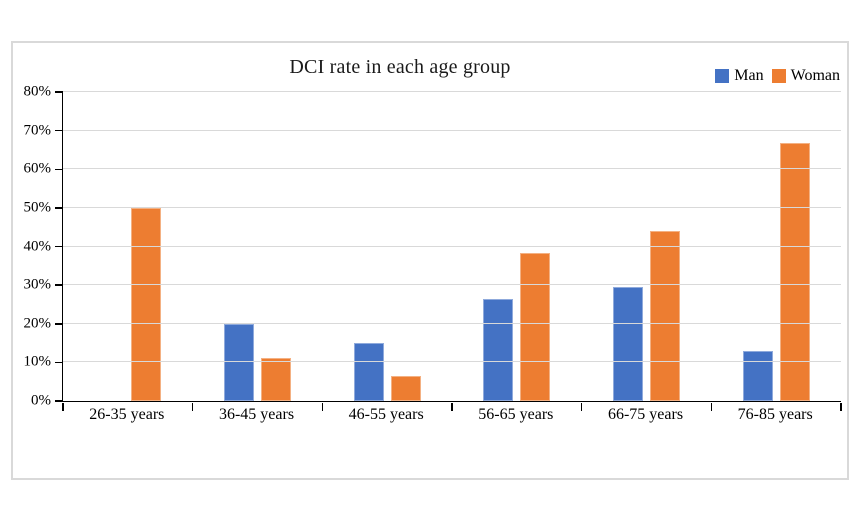  I want to click on x-axis-label-36-45-years: 36-45 years, so click(256, 414).